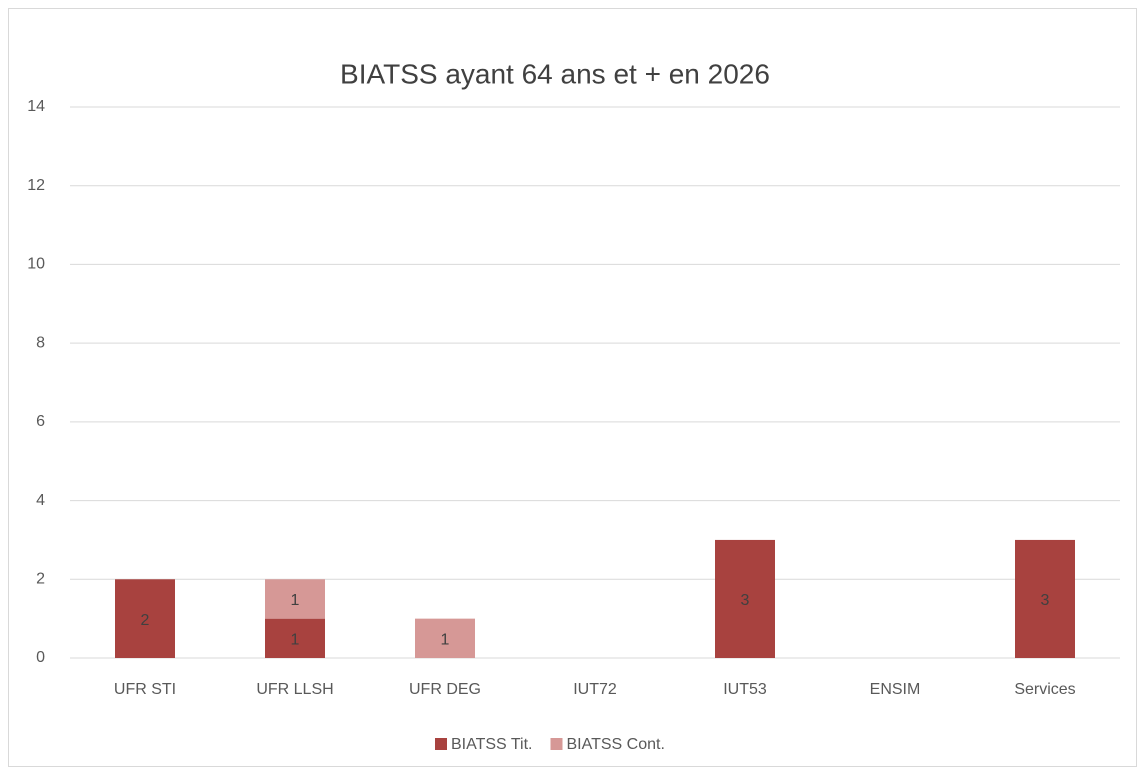 The width and height of the screenshot is (1145, 780). What do you see at coordinates (36, 106) in the screenshot?
I see `y-tick-label: 14` at bounding box center [36, 106].